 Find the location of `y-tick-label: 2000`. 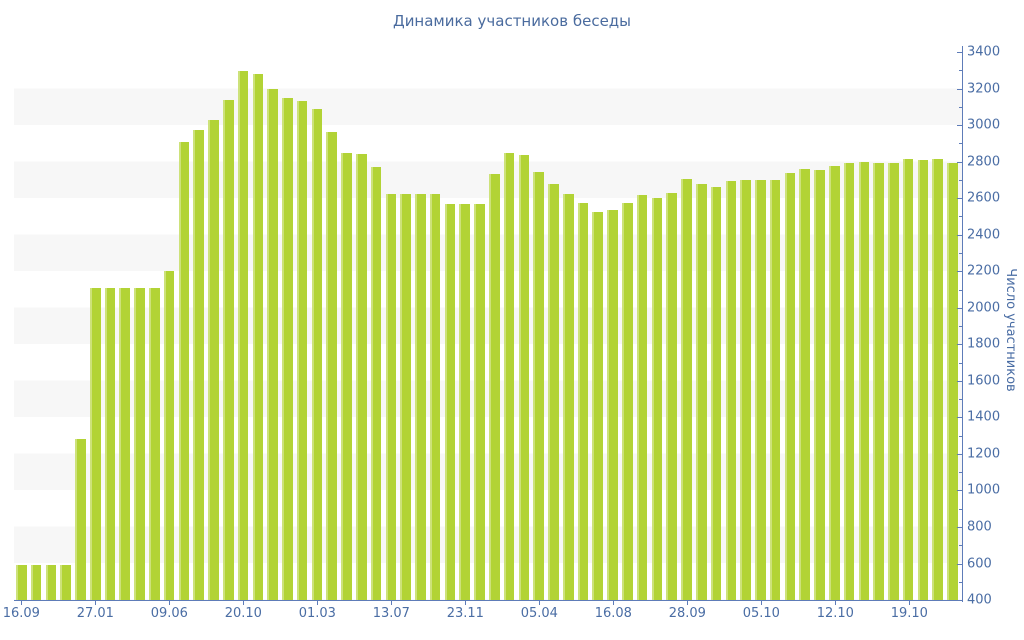

y-tick-label: 2000 is located at coordinates (984, 308).